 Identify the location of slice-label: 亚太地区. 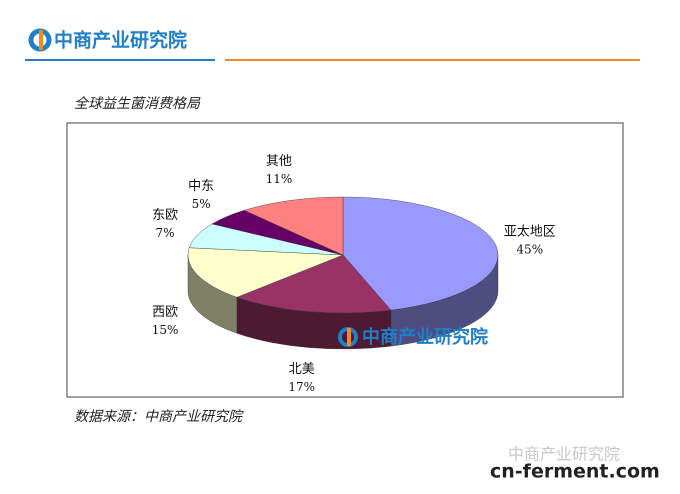
(530, 231).